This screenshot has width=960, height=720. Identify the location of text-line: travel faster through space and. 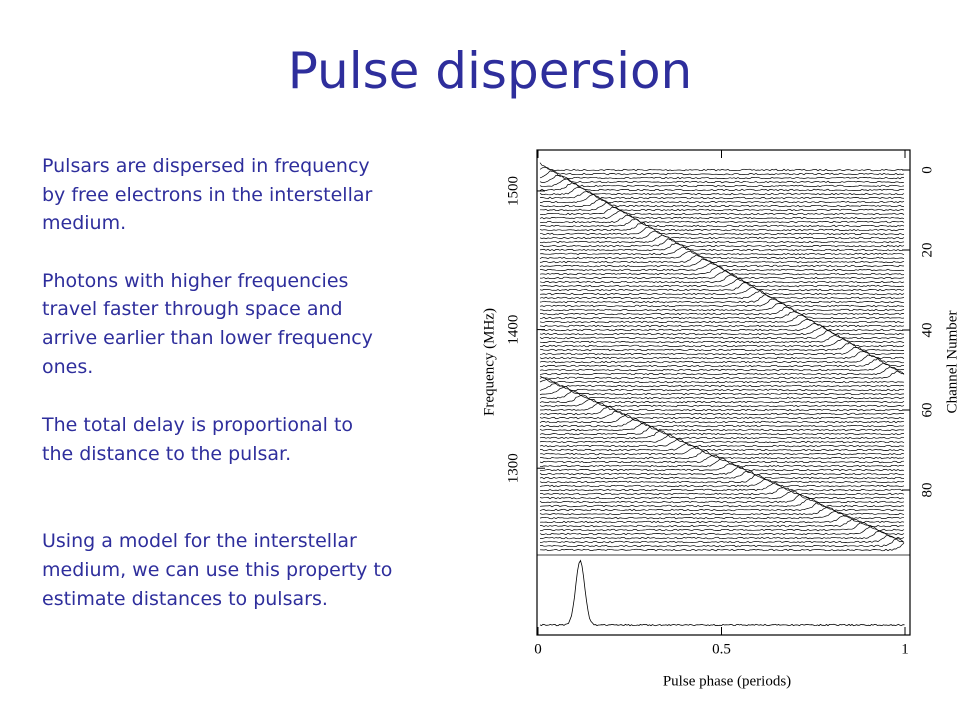
(192, 309).